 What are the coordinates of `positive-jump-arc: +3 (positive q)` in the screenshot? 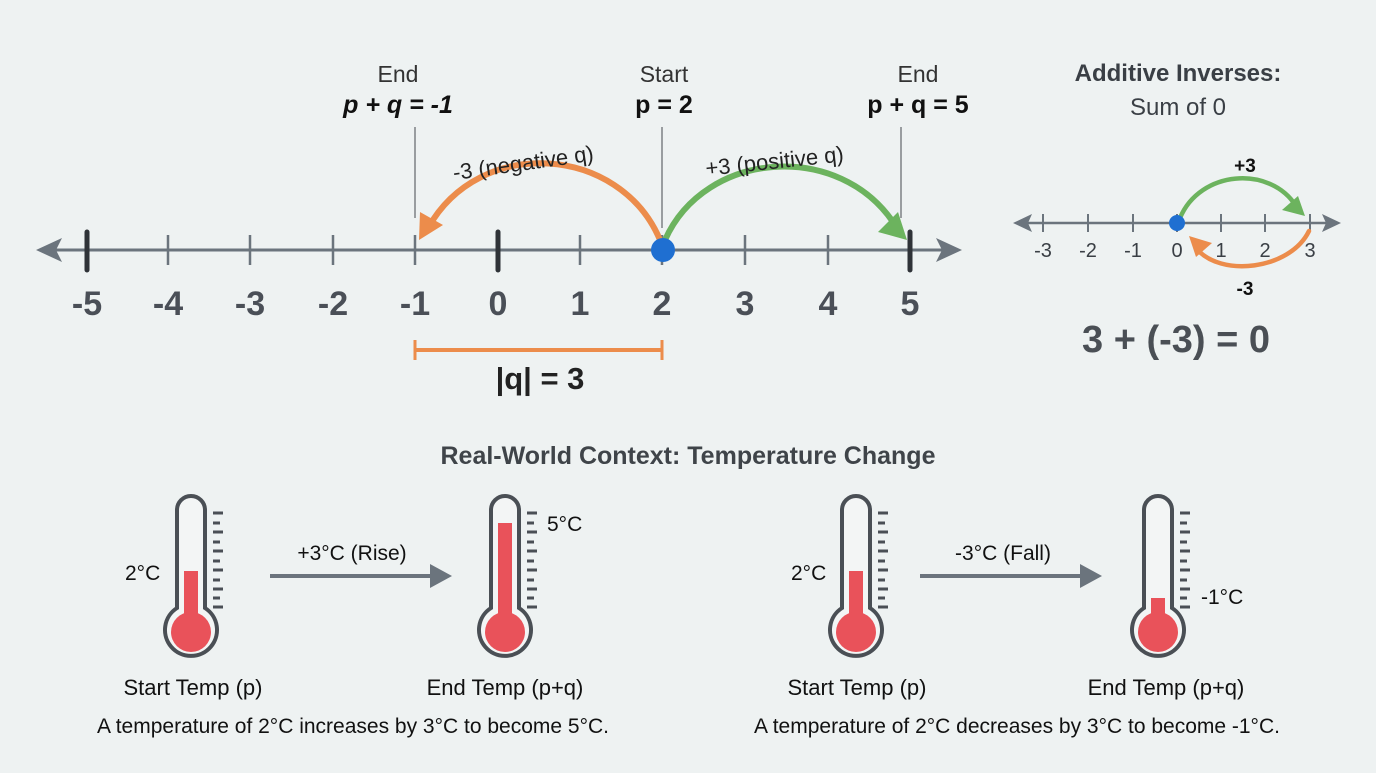 It's located at (784, 192).